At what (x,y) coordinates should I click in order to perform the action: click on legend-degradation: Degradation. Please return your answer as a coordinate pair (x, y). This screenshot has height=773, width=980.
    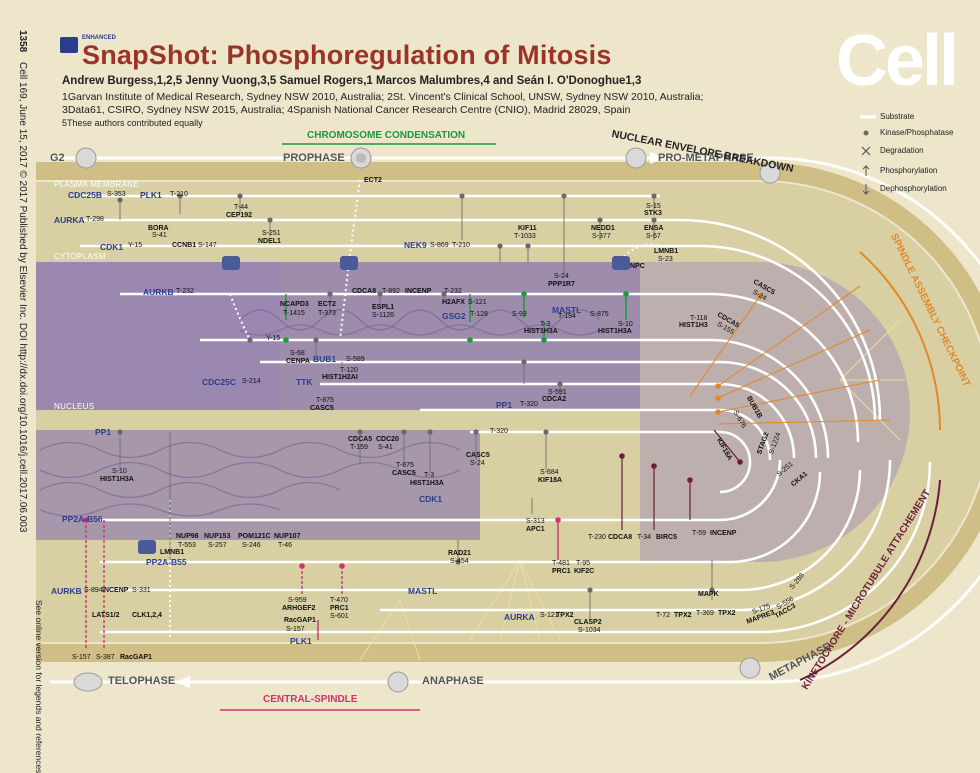
    Looking at the image, I should click on (902, 150).